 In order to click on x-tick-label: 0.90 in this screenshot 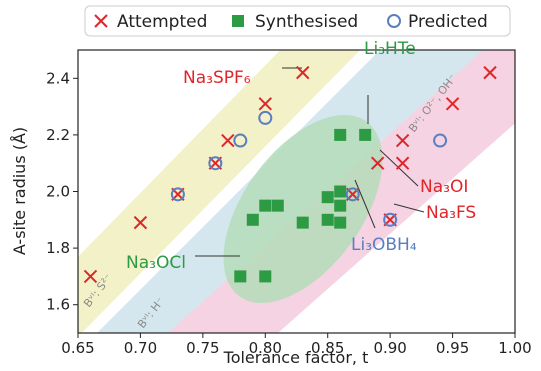, I will do `click(389, 348)`.